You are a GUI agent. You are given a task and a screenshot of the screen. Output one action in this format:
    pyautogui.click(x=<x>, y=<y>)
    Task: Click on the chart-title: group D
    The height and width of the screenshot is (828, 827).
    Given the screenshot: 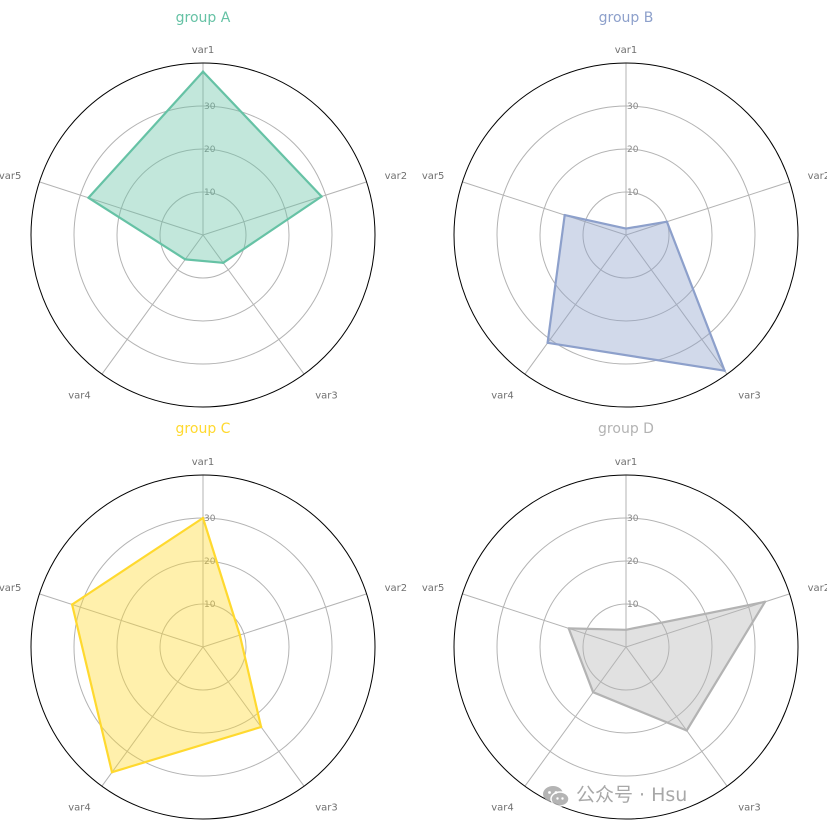 What is the action you would take?
    pyautogui.click(x=626, y=429)
    